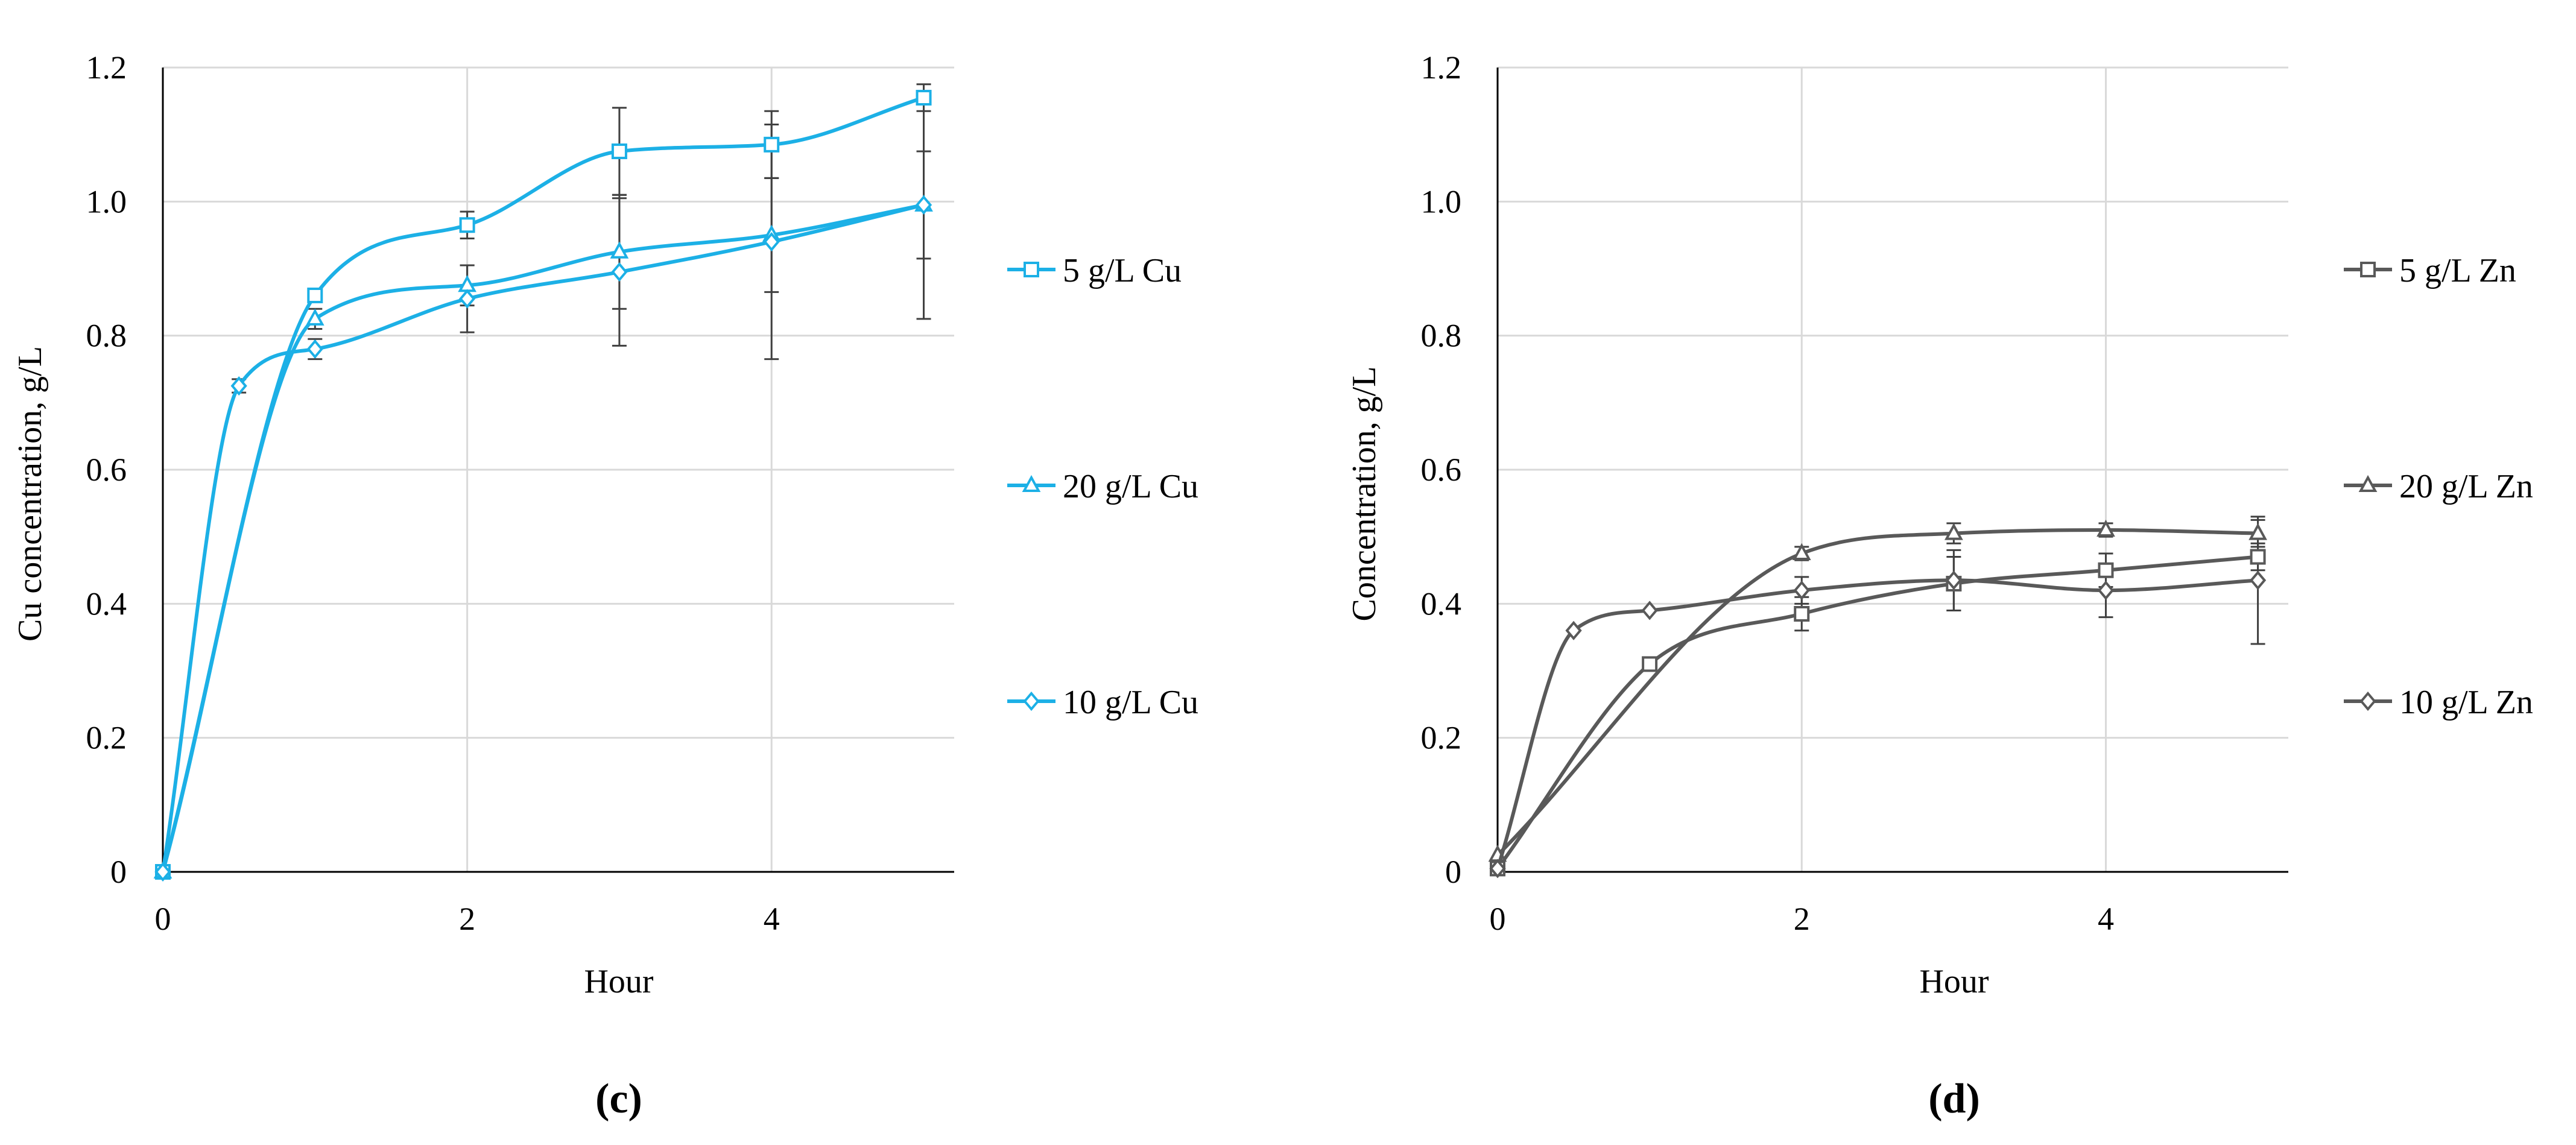 This screenshot has height=1145, width=2576. Describe the element at coordinates (2457, 270) in the screenshot. I see `legend-label: 5 g/L Zn` at that location.